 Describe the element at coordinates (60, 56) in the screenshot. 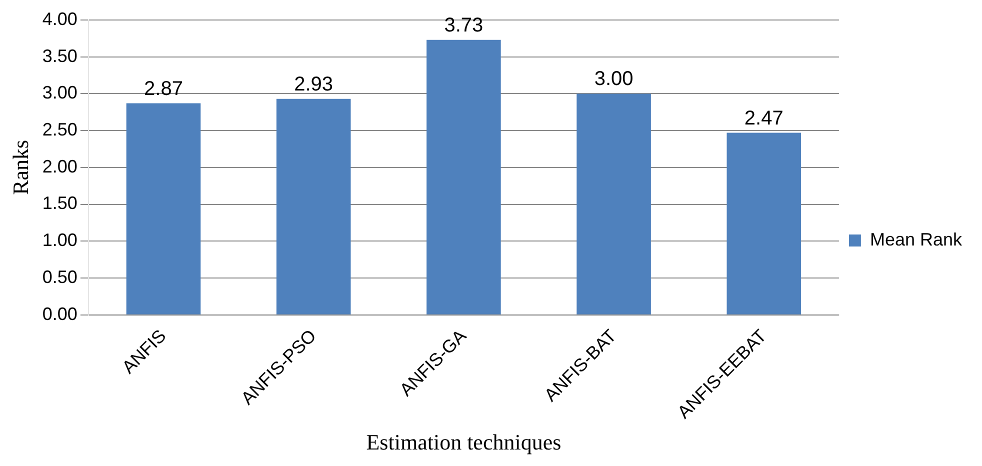

I see `y-tick-label: 3.50` at that location.